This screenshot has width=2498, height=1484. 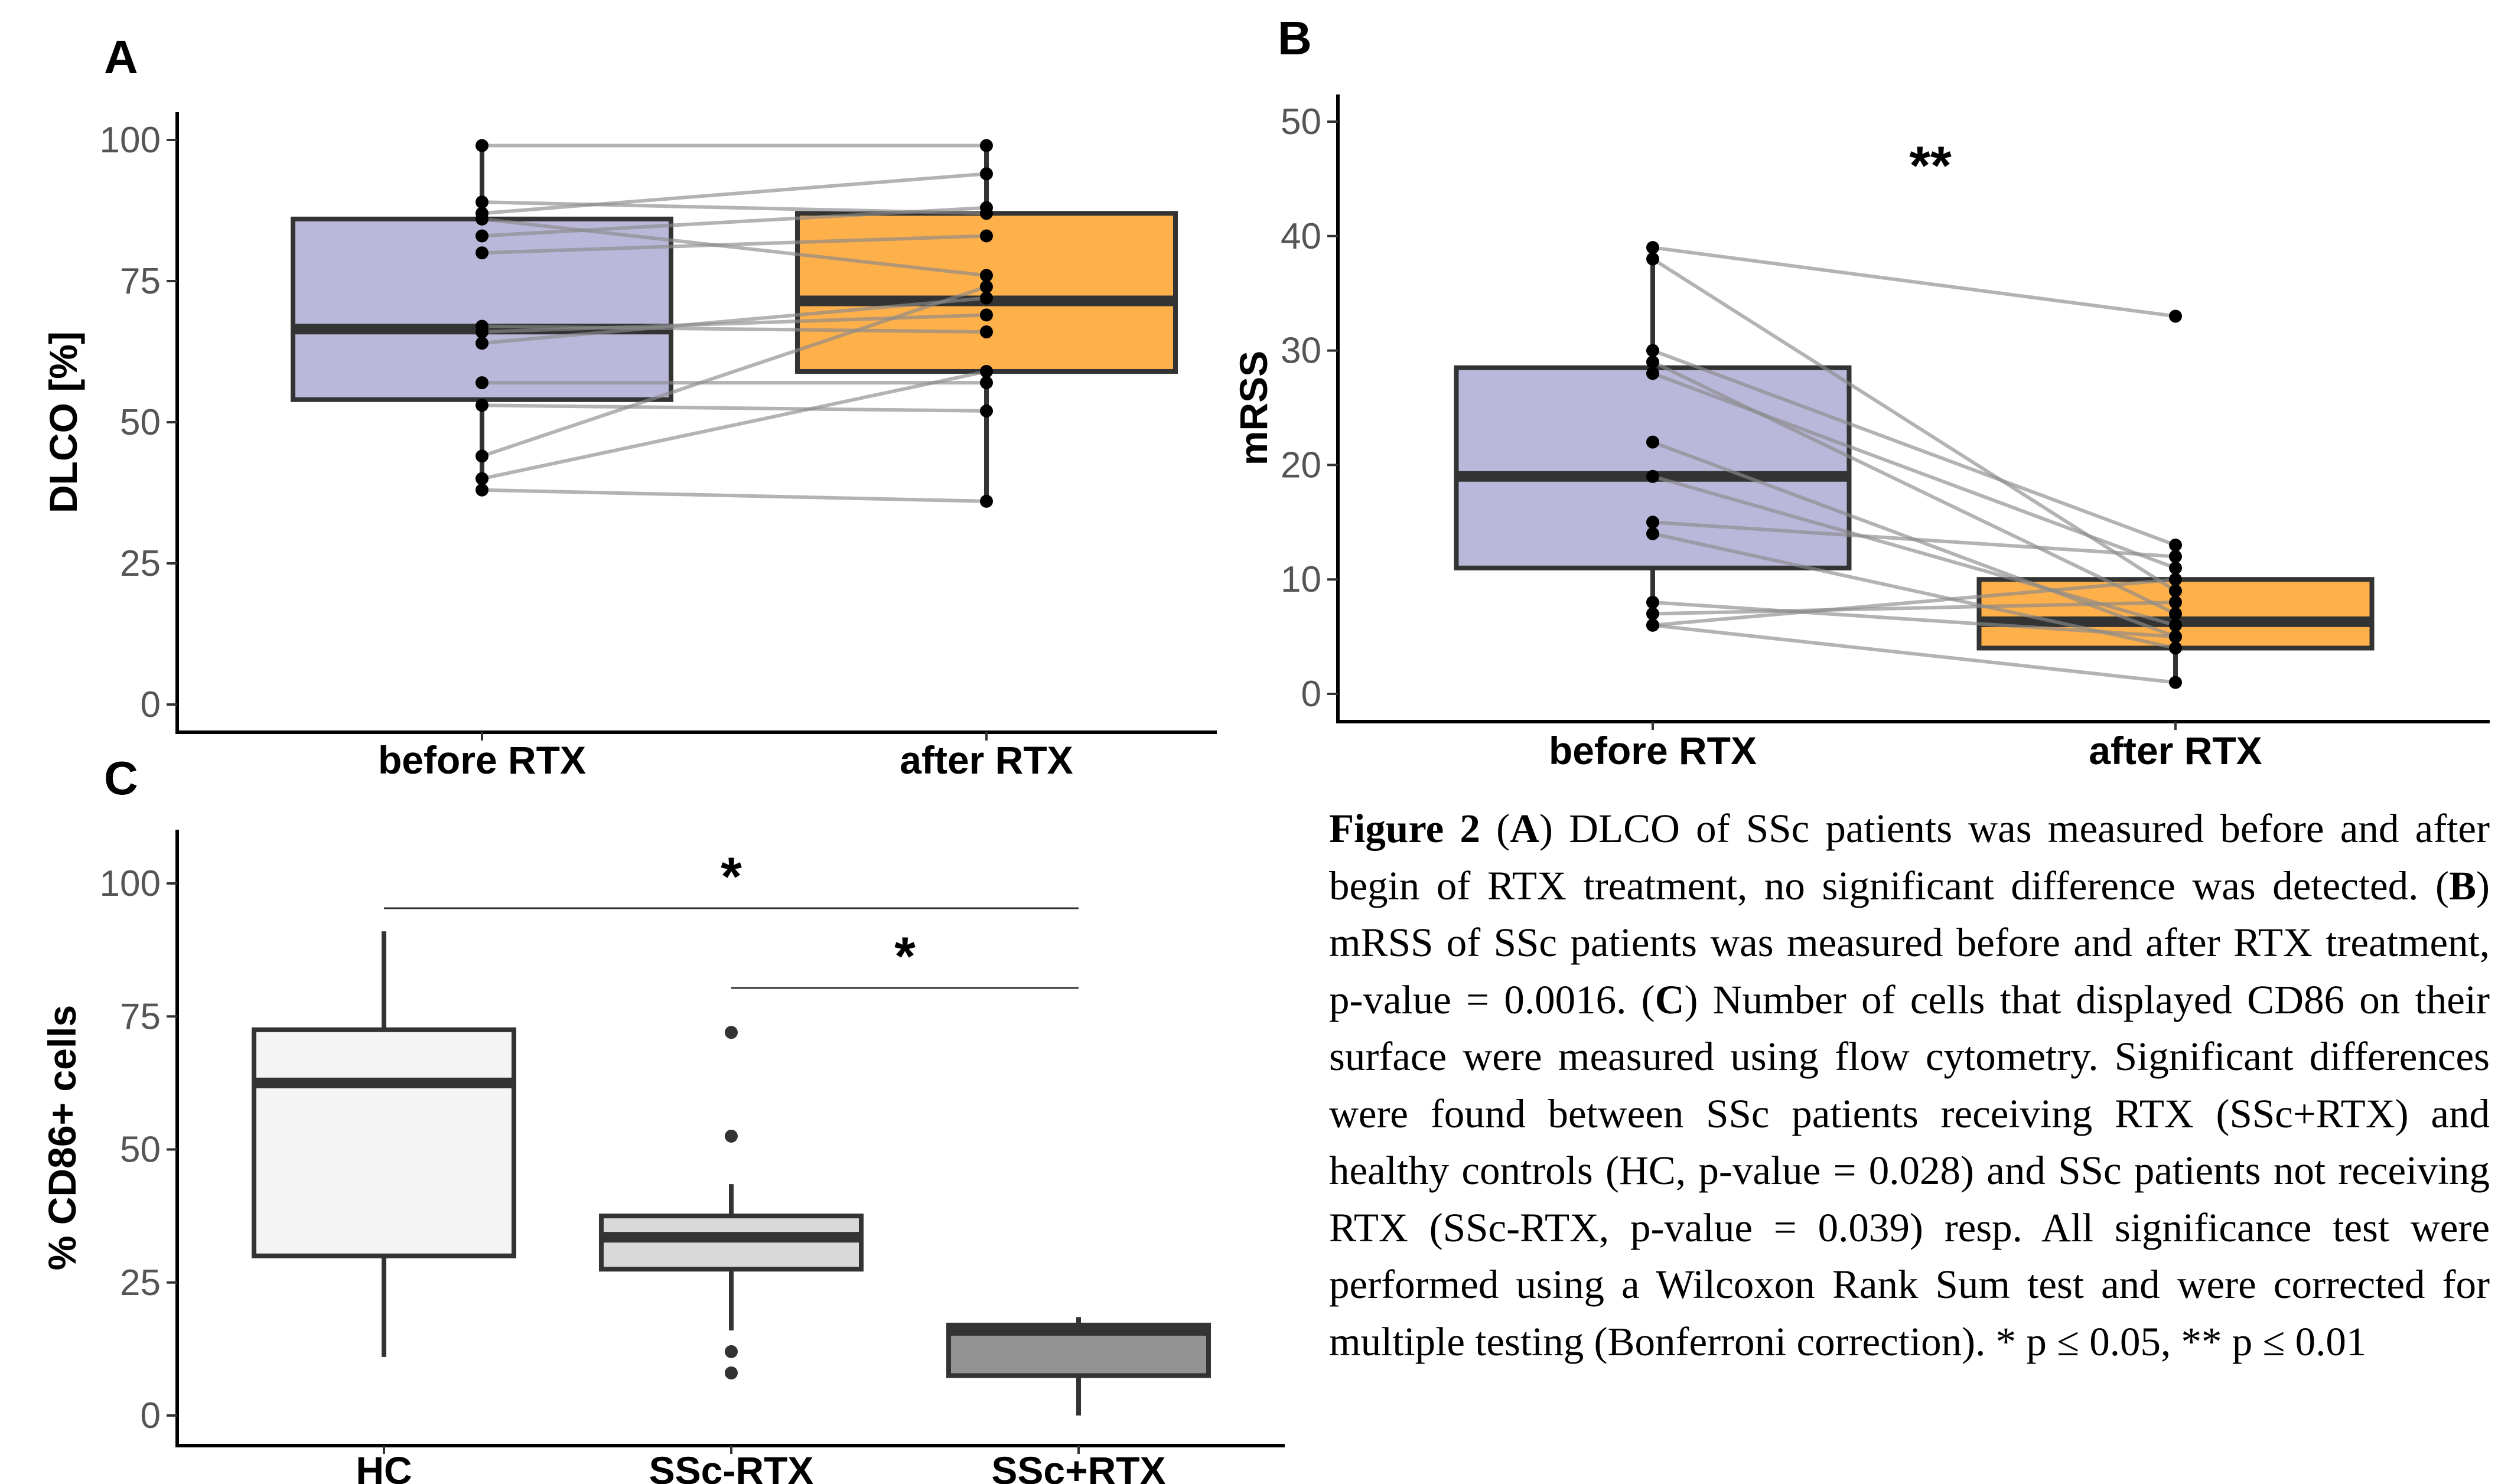 I want to click on panel-letter: B, so click(x=1295, y=38).